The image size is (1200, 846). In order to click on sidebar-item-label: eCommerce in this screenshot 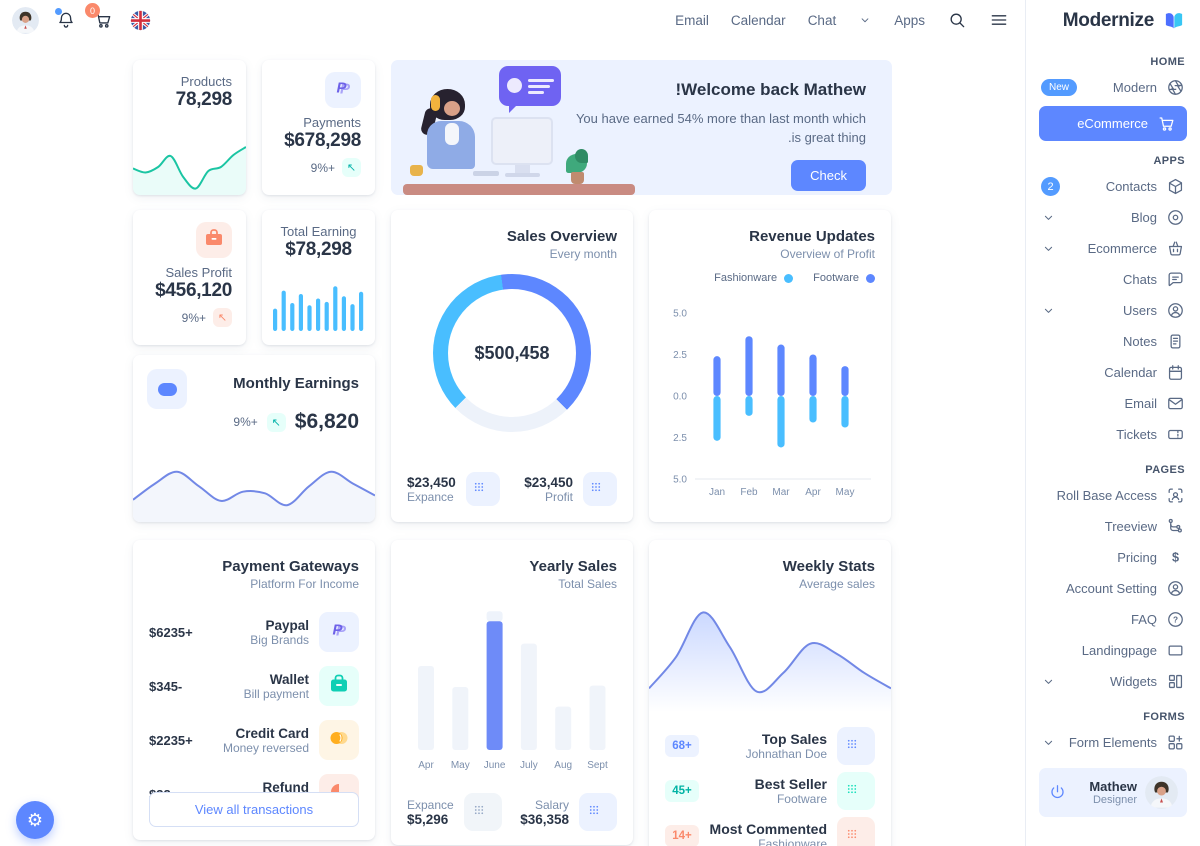, I will do `click(1112, 123)`.